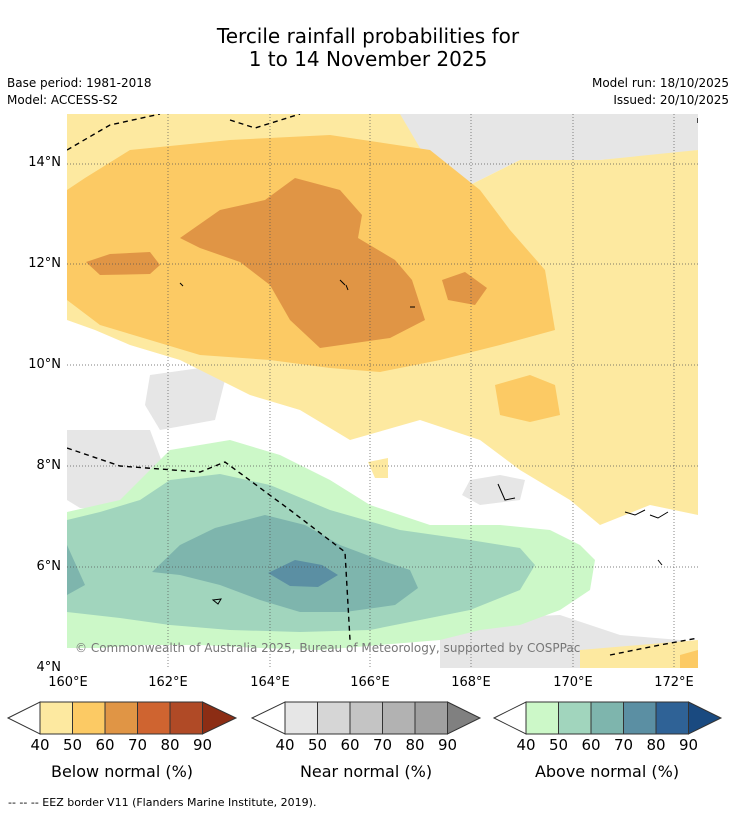 This screenshot has width=736, height=816. What do you see at coordinates (370, 682) in the screenshot?
I see `lon-tick: 166°E` at bounding box center [370, 682].